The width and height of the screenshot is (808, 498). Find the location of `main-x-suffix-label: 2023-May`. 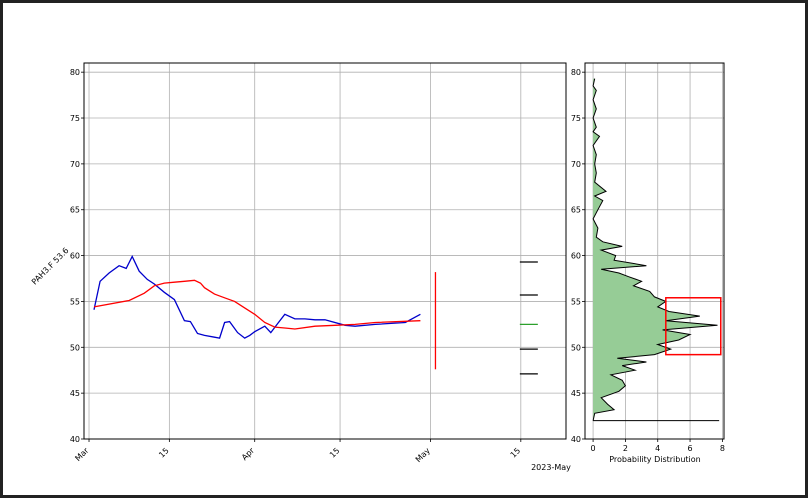

main-x-suffix-label: 2023-May is located at coordinates (551, 467).